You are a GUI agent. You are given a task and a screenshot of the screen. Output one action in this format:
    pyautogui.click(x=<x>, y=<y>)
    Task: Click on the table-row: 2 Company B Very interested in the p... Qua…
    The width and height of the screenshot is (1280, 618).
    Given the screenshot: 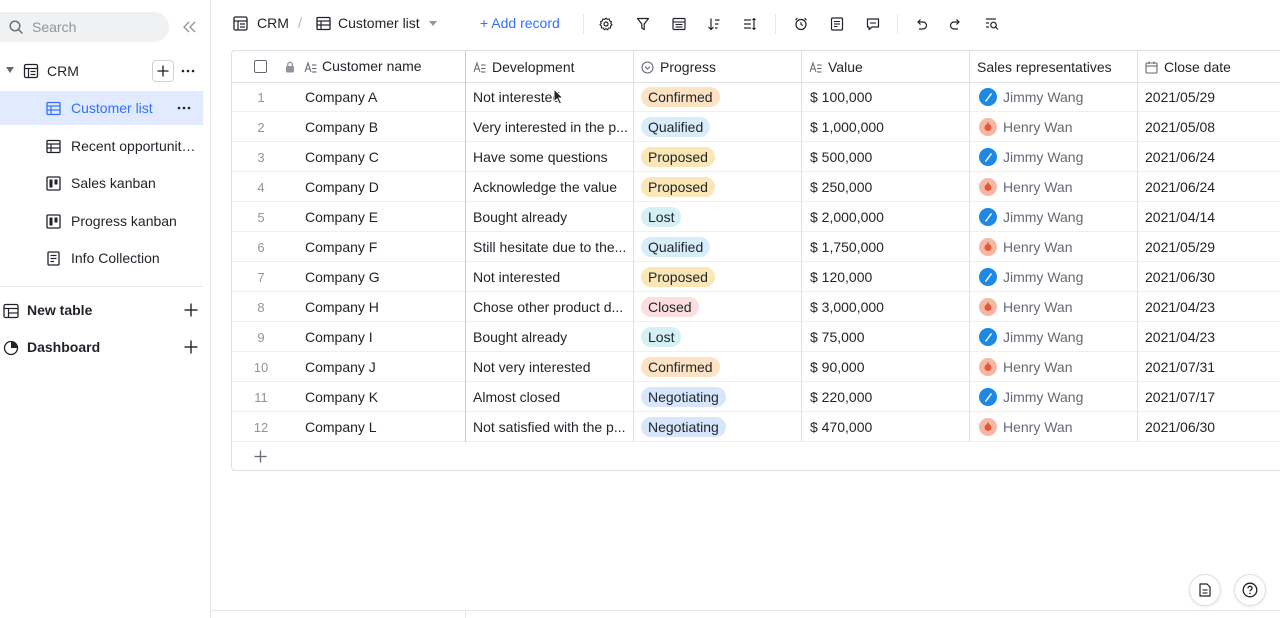 What is the action you would take?
    pyautogui.click(x=756, y=127)
    